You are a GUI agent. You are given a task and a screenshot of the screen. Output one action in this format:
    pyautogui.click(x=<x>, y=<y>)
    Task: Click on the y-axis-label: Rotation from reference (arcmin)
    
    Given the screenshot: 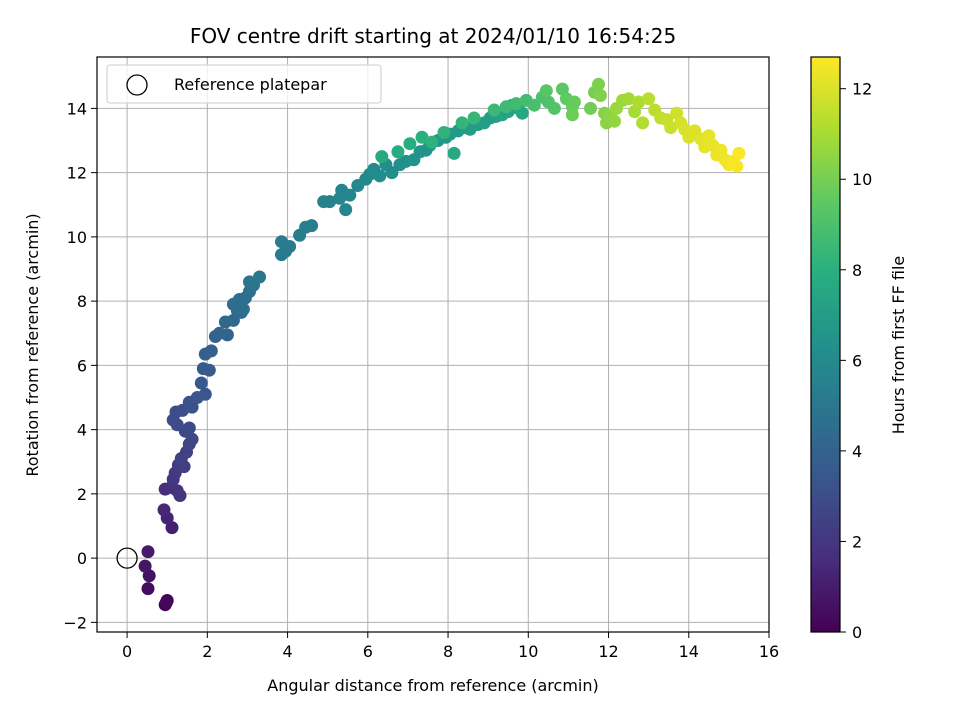 What is the action you would take?
    pyautogui.click(x=32, y=344)
    